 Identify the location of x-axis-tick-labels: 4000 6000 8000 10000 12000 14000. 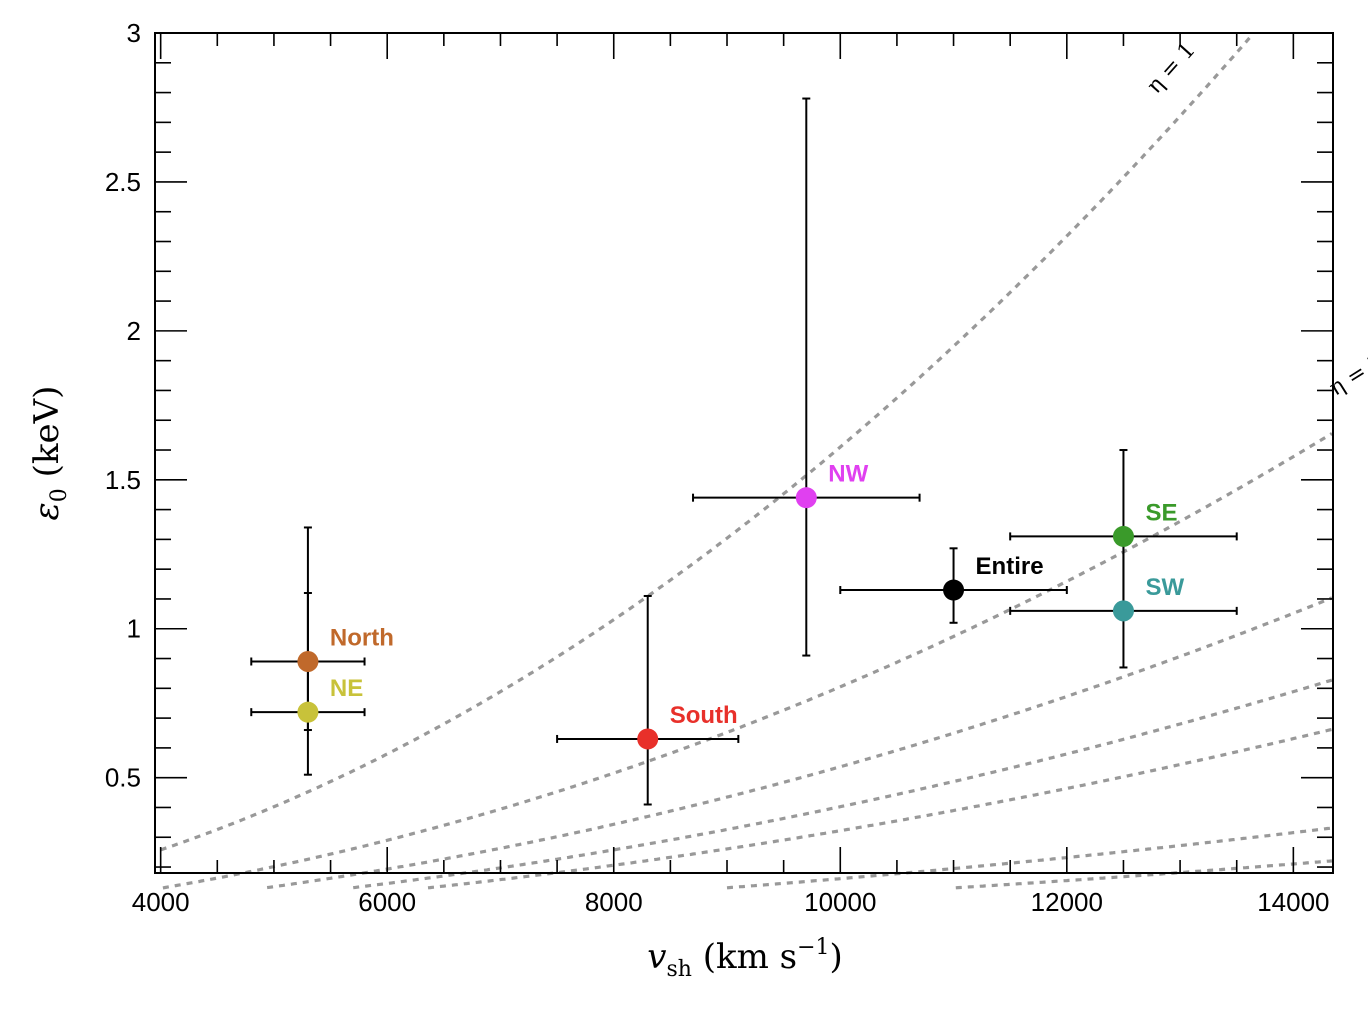
(731, 902).